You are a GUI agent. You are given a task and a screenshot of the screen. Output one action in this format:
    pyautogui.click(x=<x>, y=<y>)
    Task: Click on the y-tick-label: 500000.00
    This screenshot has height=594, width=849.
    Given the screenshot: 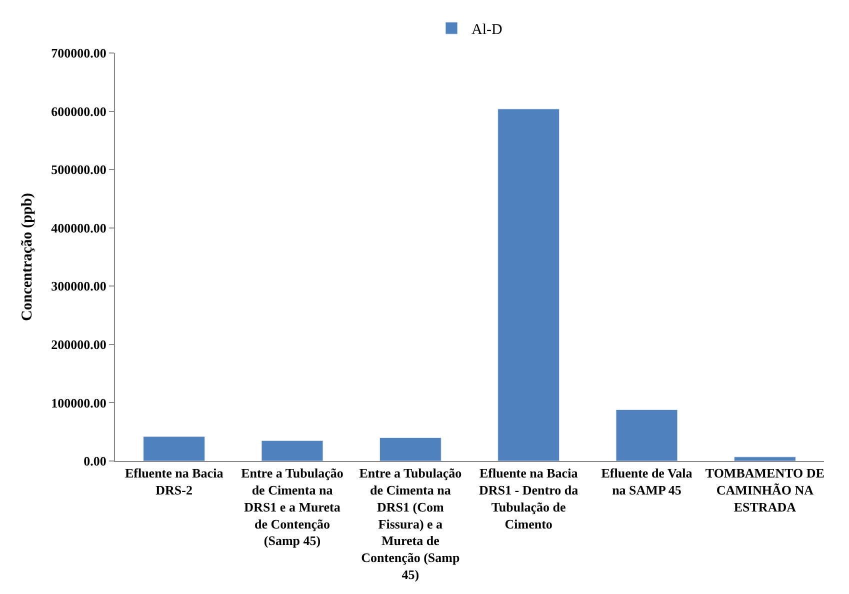 What is the action you would take?
    pyautogui.click(x=78, y=170)
    